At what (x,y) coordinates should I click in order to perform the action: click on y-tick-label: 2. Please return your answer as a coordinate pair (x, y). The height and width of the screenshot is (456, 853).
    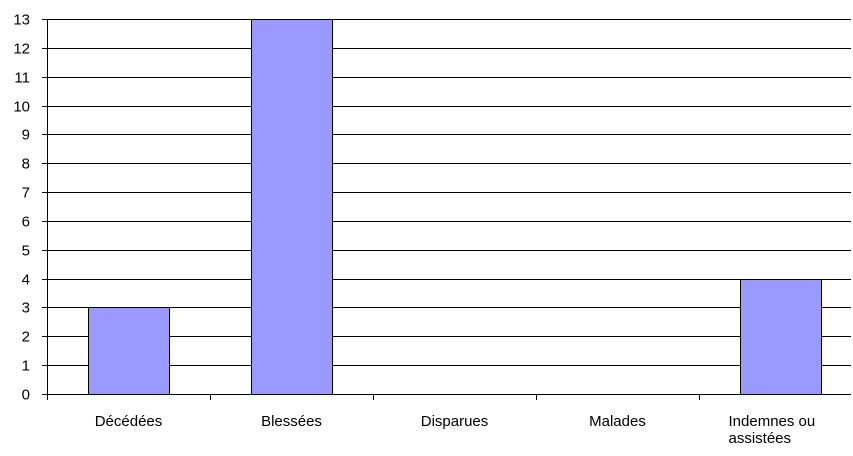
    Looking at the image, I should click on (26, 337).